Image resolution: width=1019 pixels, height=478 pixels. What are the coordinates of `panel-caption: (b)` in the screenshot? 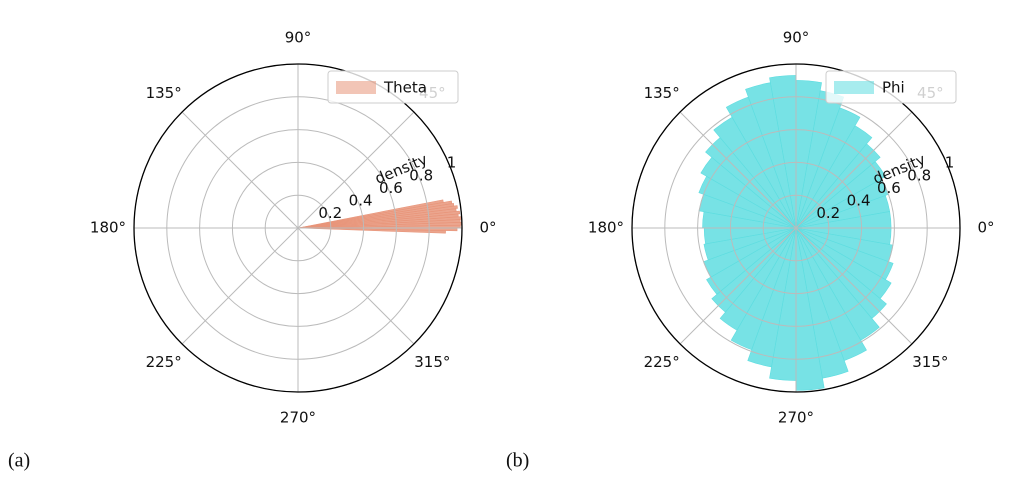 It's located at (517, 461).